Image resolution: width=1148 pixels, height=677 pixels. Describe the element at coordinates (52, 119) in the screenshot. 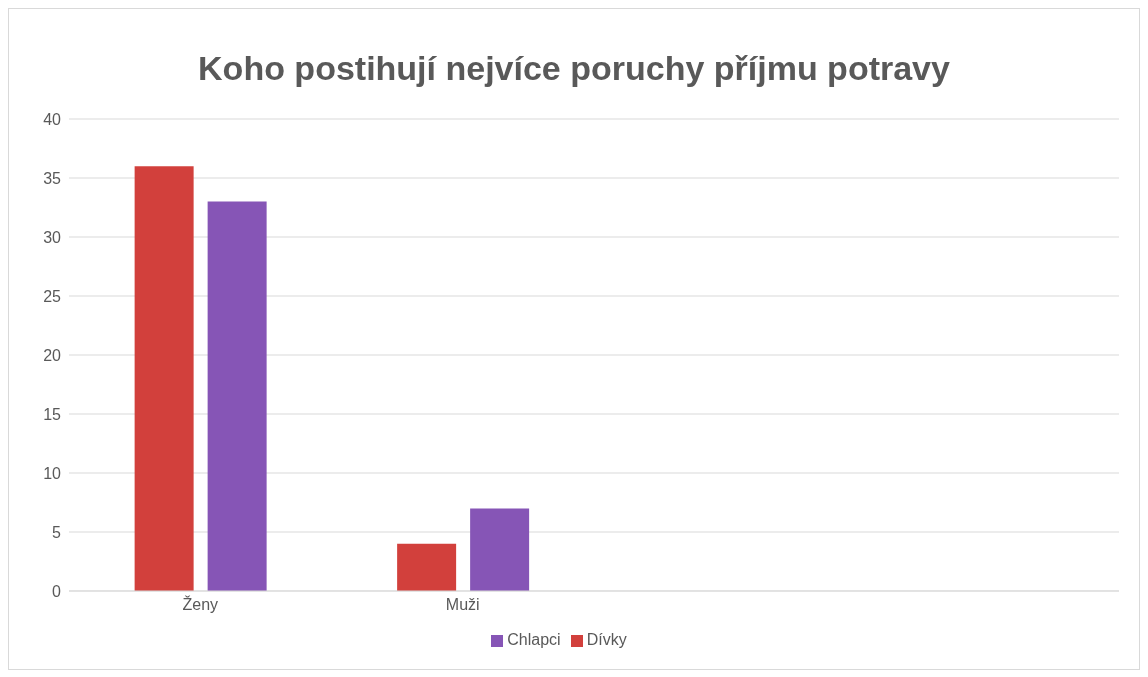

I see `y-tick-label: 40` at that location.